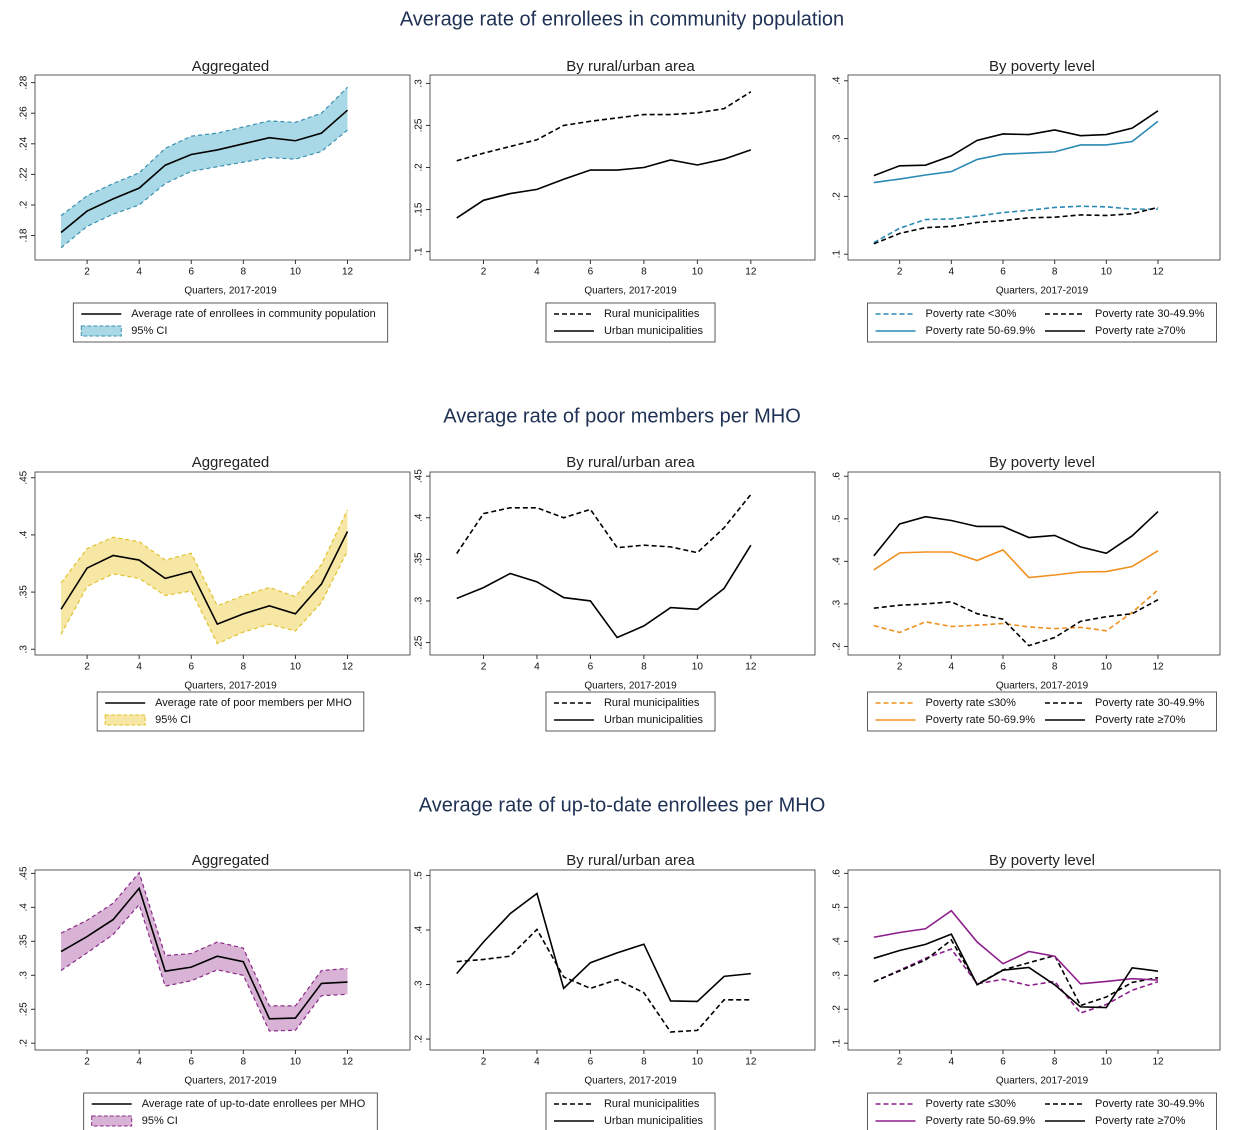 This screenshot has height=1130, width=1244. What do you see at coordinates (652, 703) in the screenshot?
I see `legend-label: Rural municipalities` at bounding box center [652, 703].